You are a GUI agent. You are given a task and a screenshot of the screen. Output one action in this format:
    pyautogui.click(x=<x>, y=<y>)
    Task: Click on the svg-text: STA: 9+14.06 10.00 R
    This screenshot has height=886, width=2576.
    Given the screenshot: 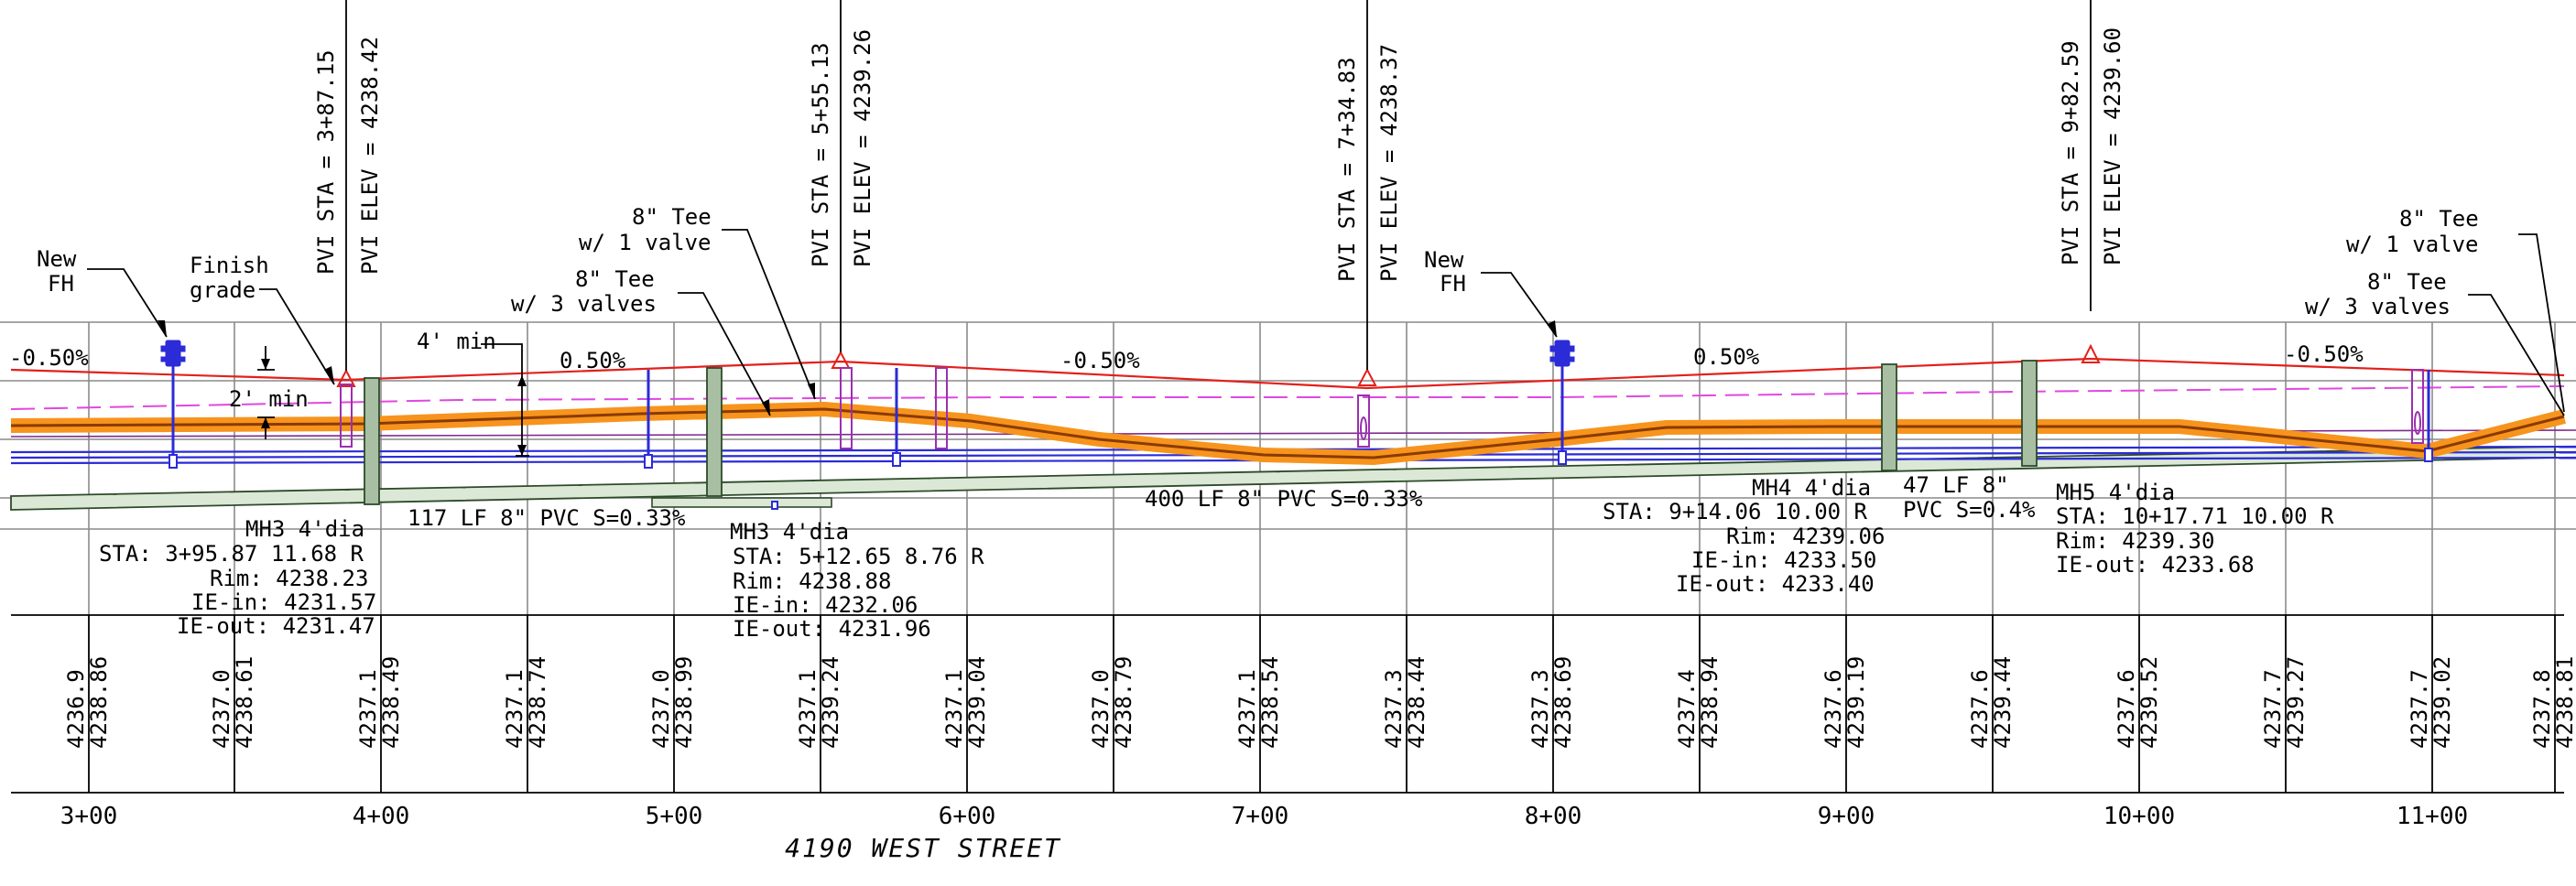 What is the action you would take?
    pyautogui.click(x=1735, y=511)
    